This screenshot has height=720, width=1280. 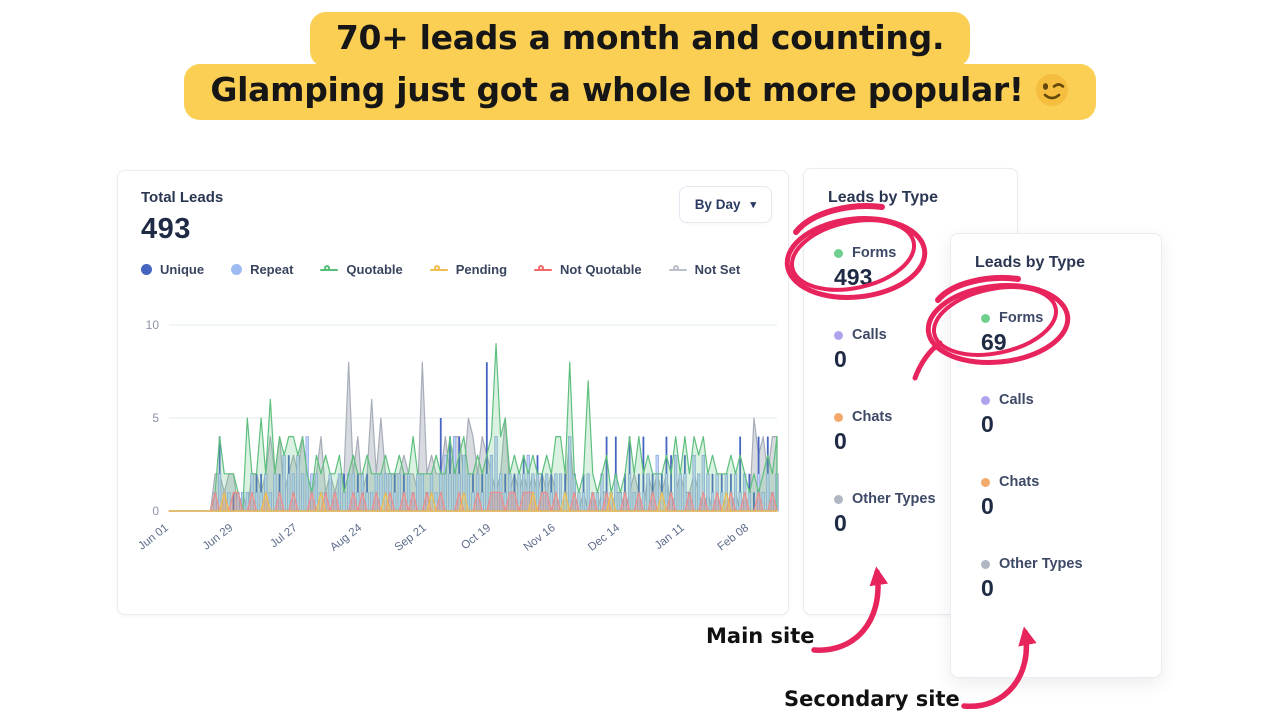 I want to click on pending-marker-icon, so click(x=438, y=269).